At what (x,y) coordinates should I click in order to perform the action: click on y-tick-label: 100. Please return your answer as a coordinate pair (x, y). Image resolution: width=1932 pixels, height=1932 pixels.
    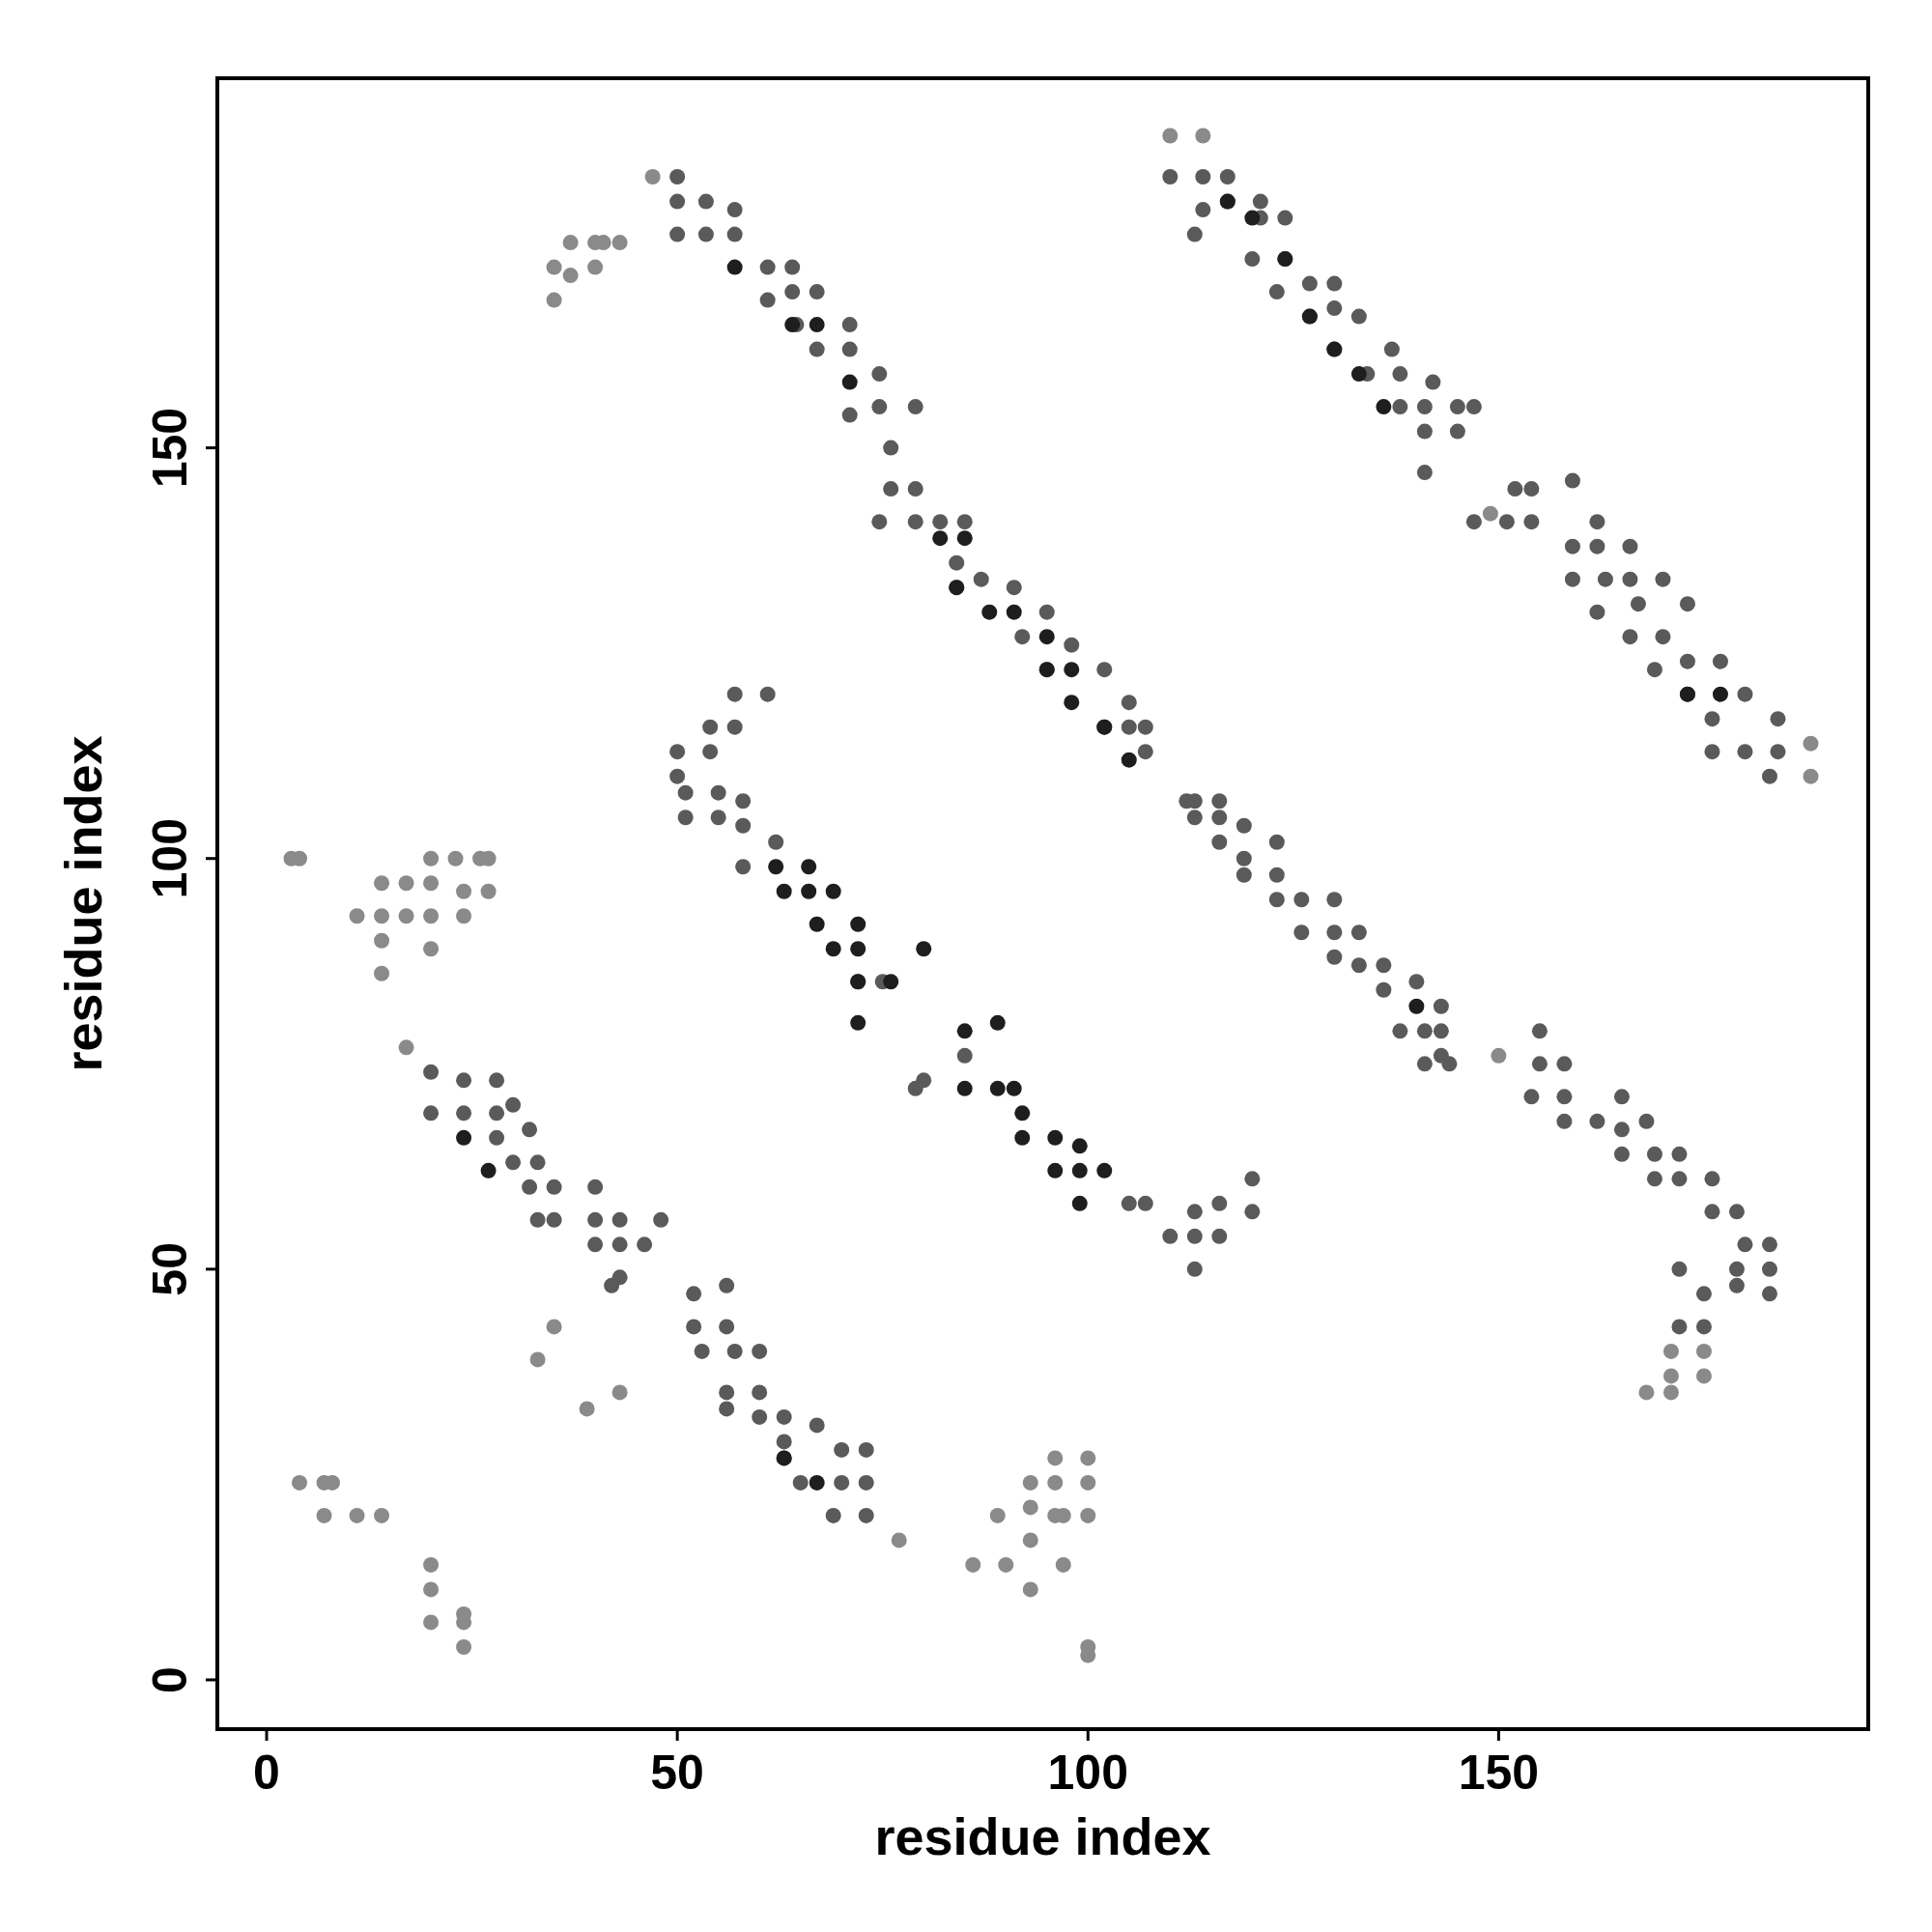
    Looking at the image, I should click on (170, 858).